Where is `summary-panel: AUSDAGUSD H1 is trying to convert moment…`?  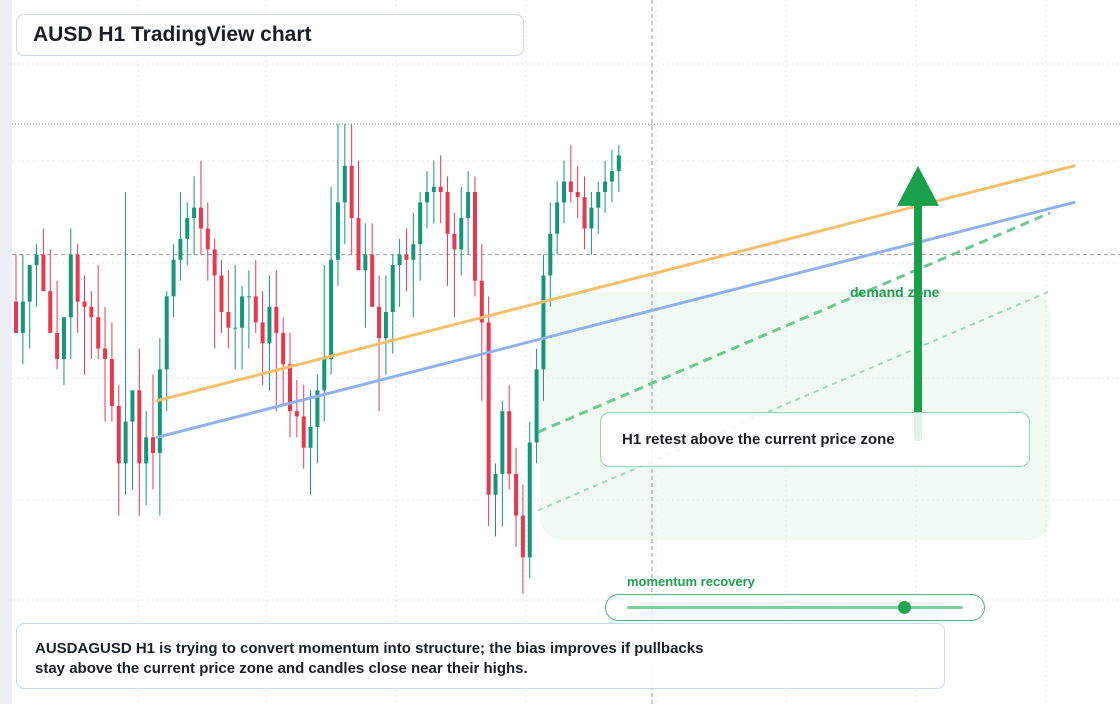
summary-panel: AUSDAGUSD H1 is trying to convert moment… is located at coordinates (480, 656).